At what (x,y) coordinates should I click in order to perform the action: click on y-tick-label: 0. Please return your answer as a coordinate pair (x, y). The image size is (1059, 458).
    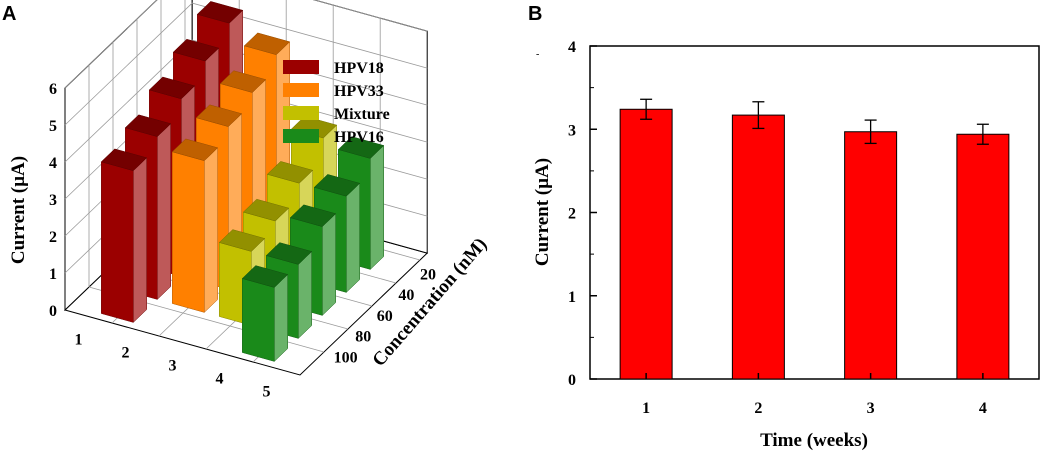
    Looking at the image, I should click on (572, 380).